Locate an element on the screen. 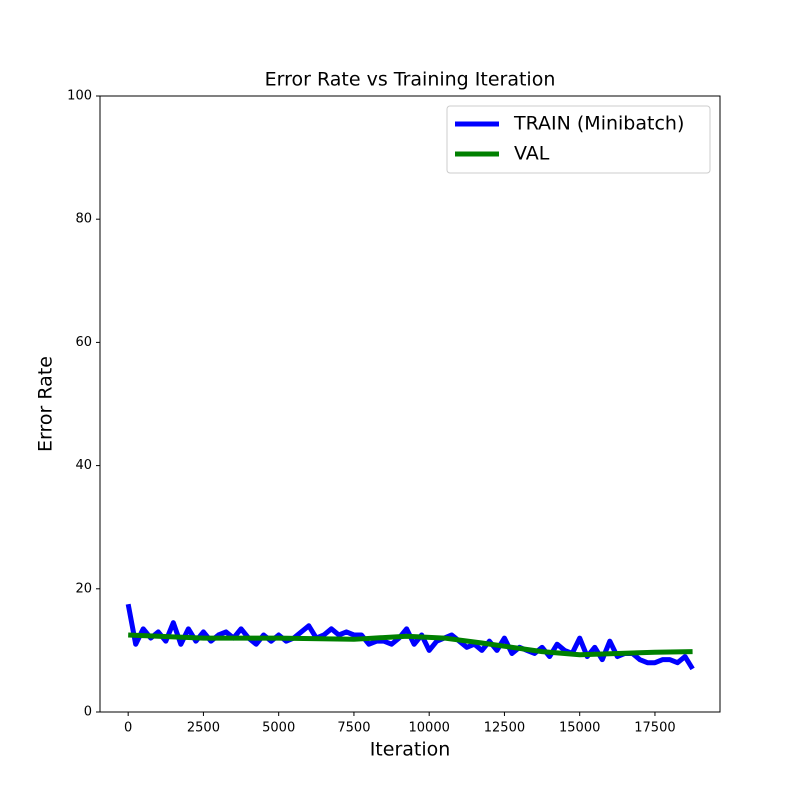 This screenshot has height=800, width=800. x-tick-label: 15000 is located at coordinates (579, 728).